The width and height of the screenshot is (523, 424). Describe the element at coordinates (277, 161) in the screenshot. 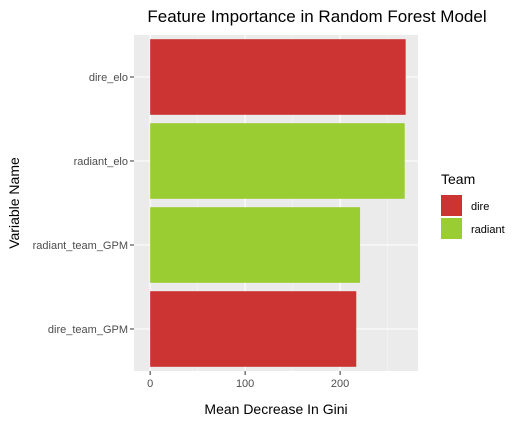

I see `bar-radiant_elo` at that location.